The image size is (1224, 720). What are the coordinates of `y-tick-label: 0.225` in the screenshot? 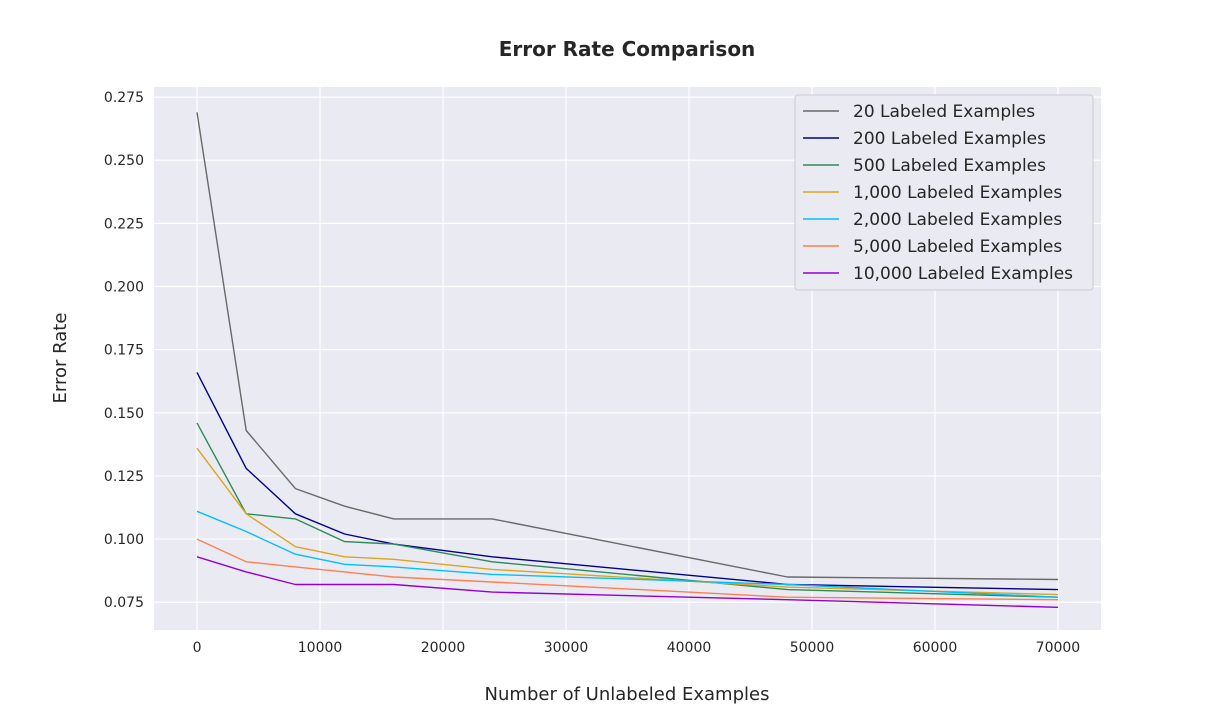 It's located at (124, 224).